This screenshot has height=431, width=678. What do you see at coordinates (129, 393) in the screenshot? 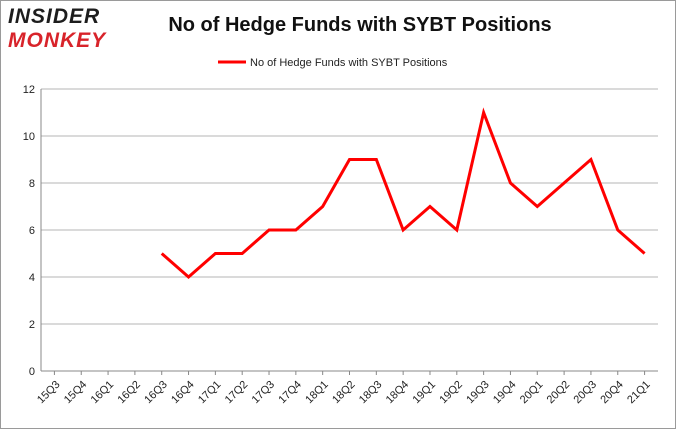
I see `x-tick-label: 16Q2` at bounding box center [129, 393].